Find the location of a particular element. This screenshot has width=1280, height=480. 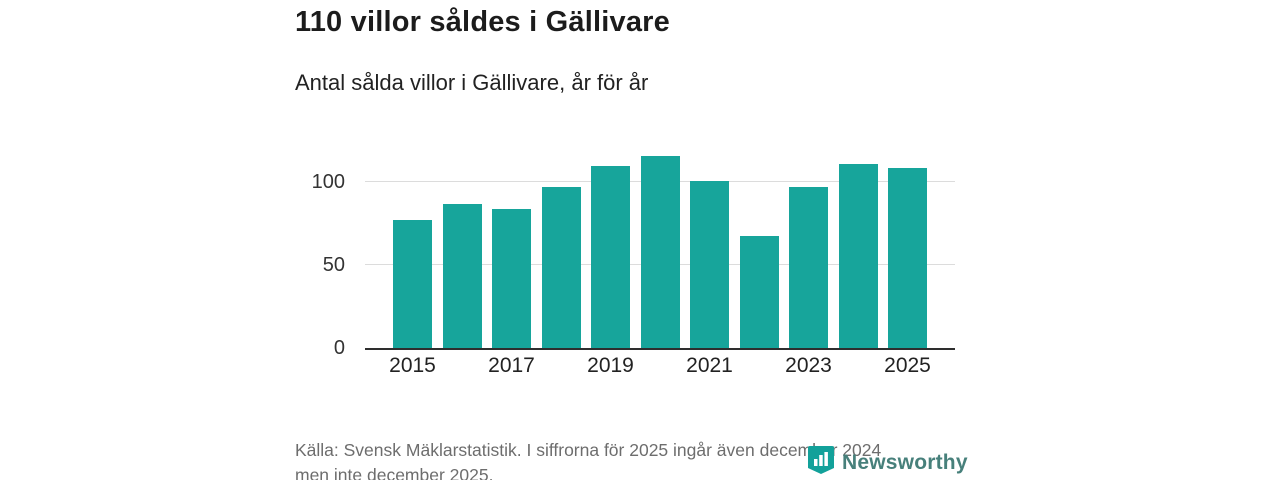

x-tick-label: 2023 is located at coordinates (808, 365).